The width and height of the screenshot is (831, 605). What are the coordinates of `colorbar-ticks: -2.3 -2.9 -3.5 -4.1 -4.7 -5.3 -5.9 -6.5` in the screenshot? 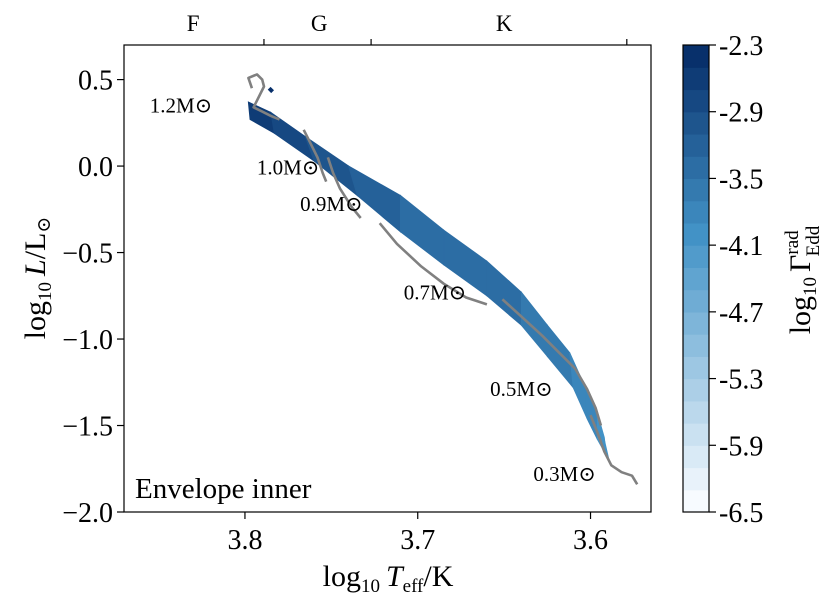 It's located at (736, 280).